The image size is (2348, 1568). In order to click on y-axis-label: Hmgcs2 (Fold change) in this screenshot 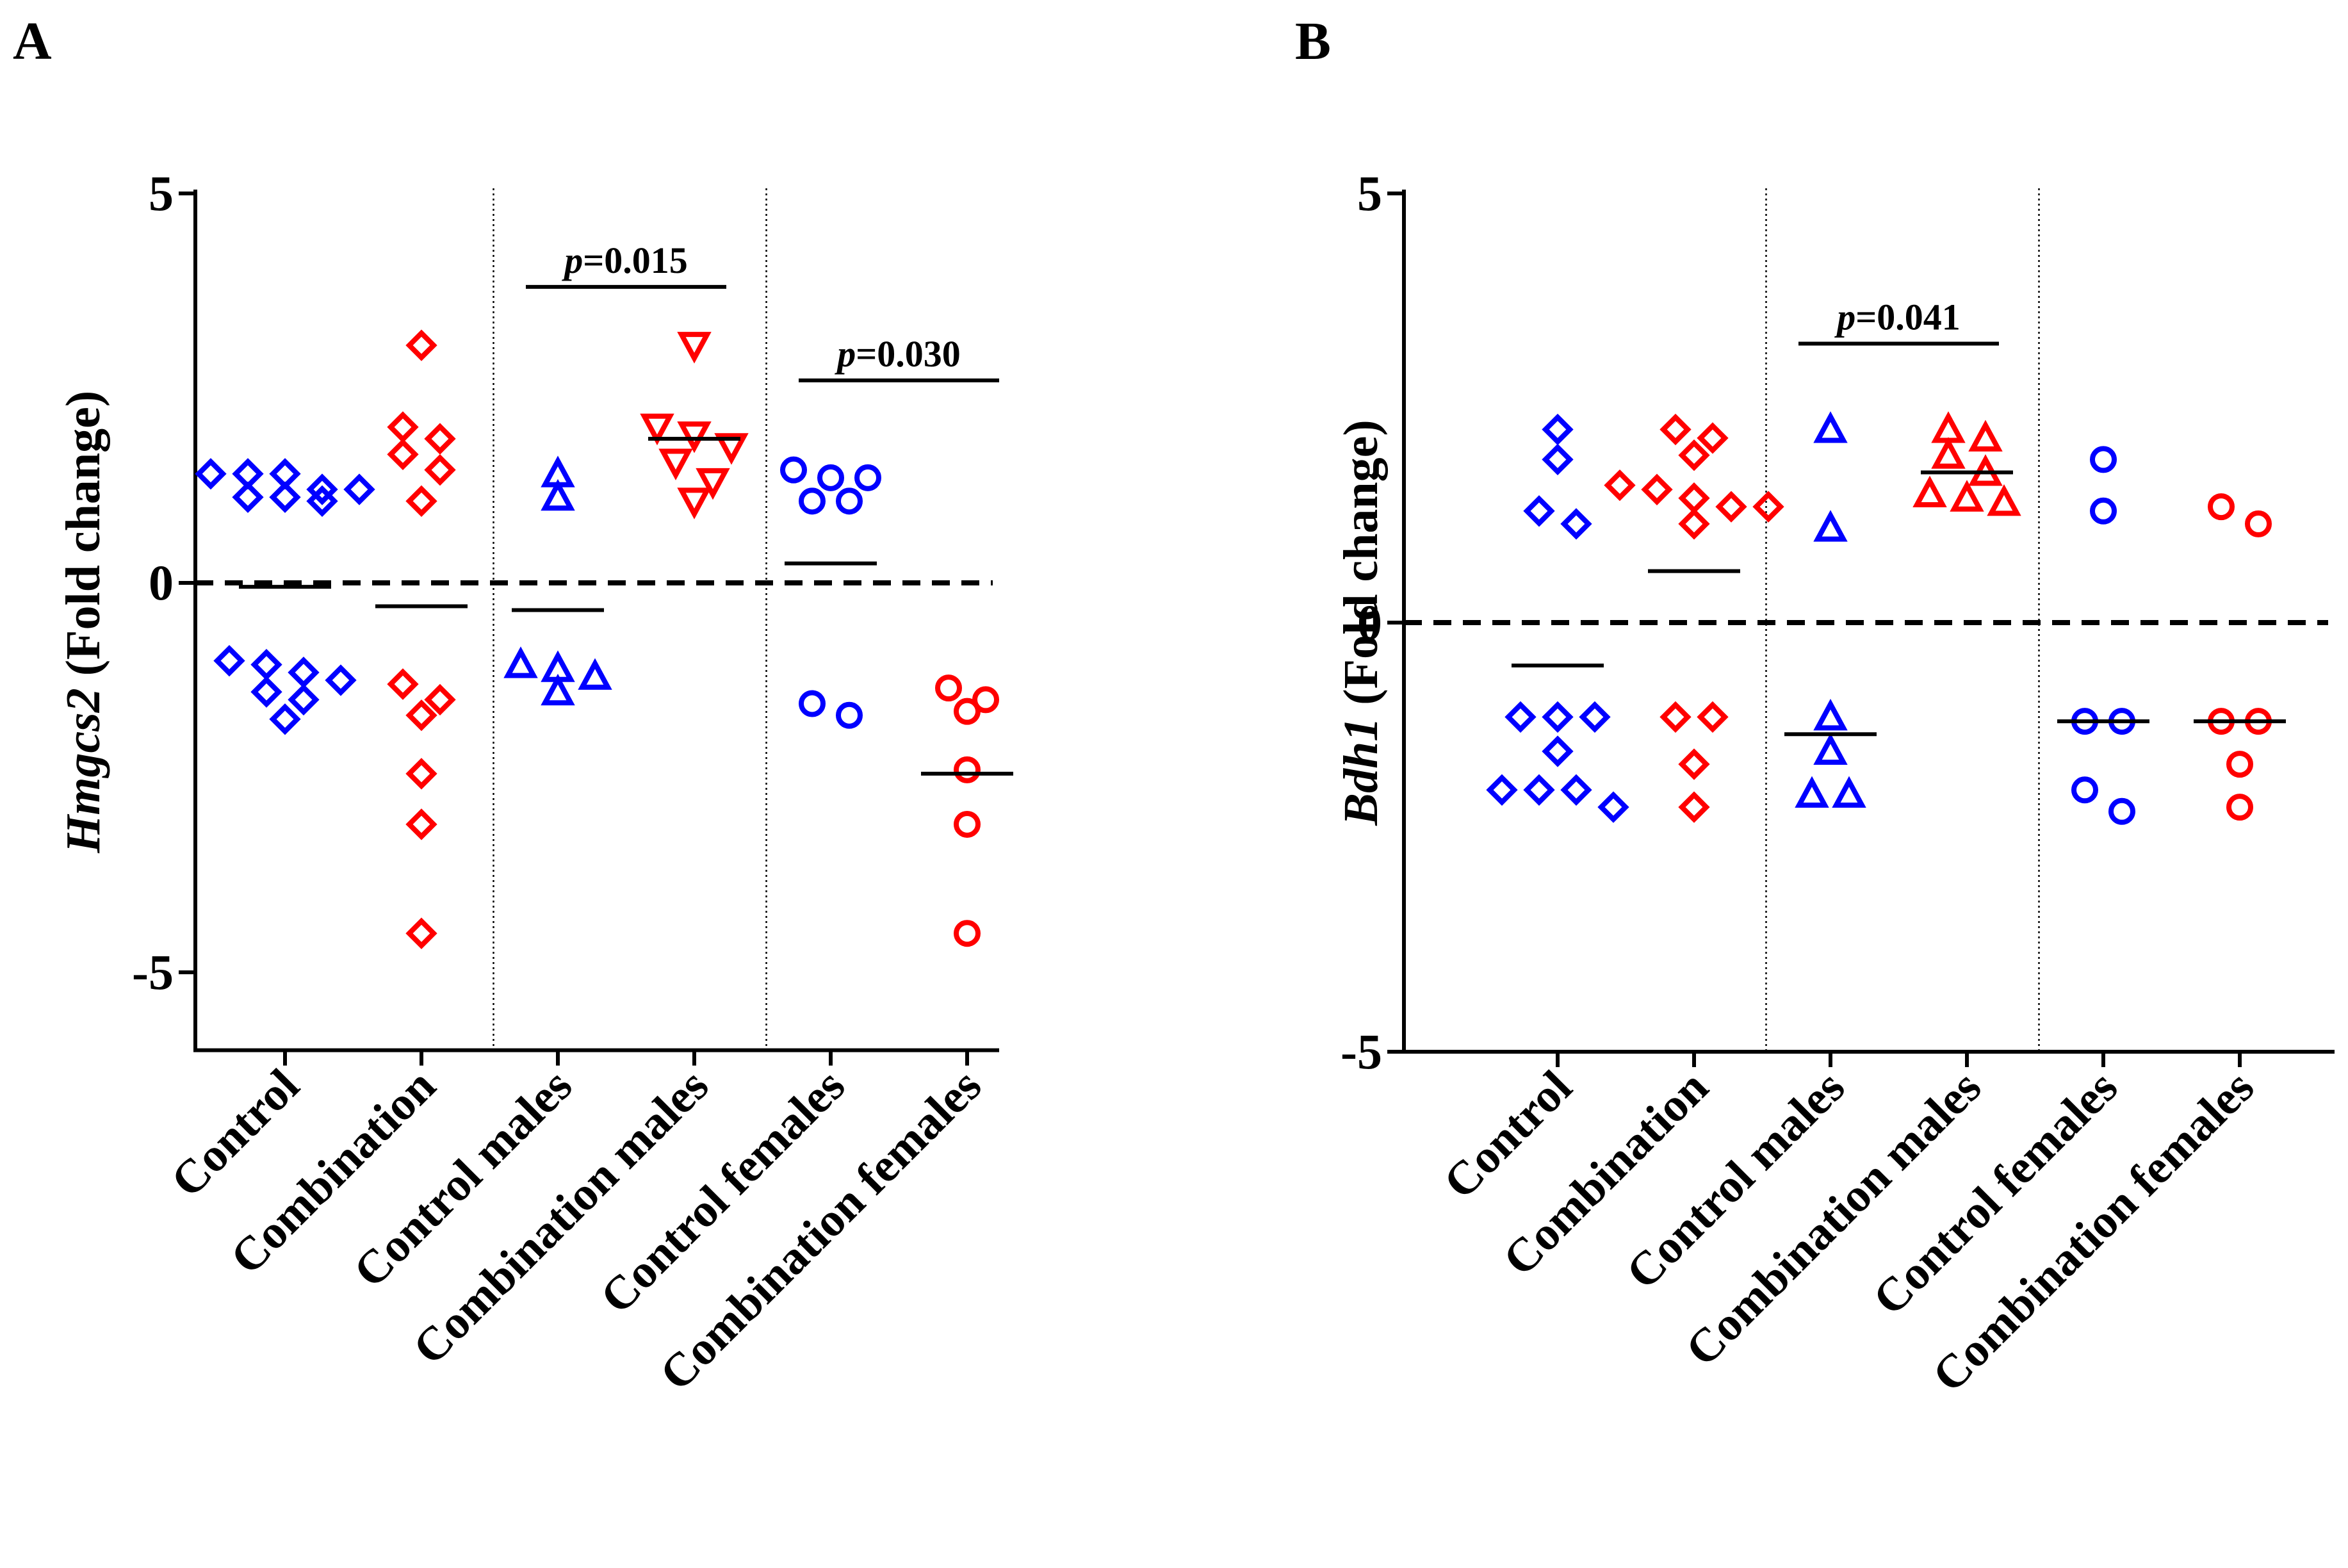, I will do `click(83, 622)`.